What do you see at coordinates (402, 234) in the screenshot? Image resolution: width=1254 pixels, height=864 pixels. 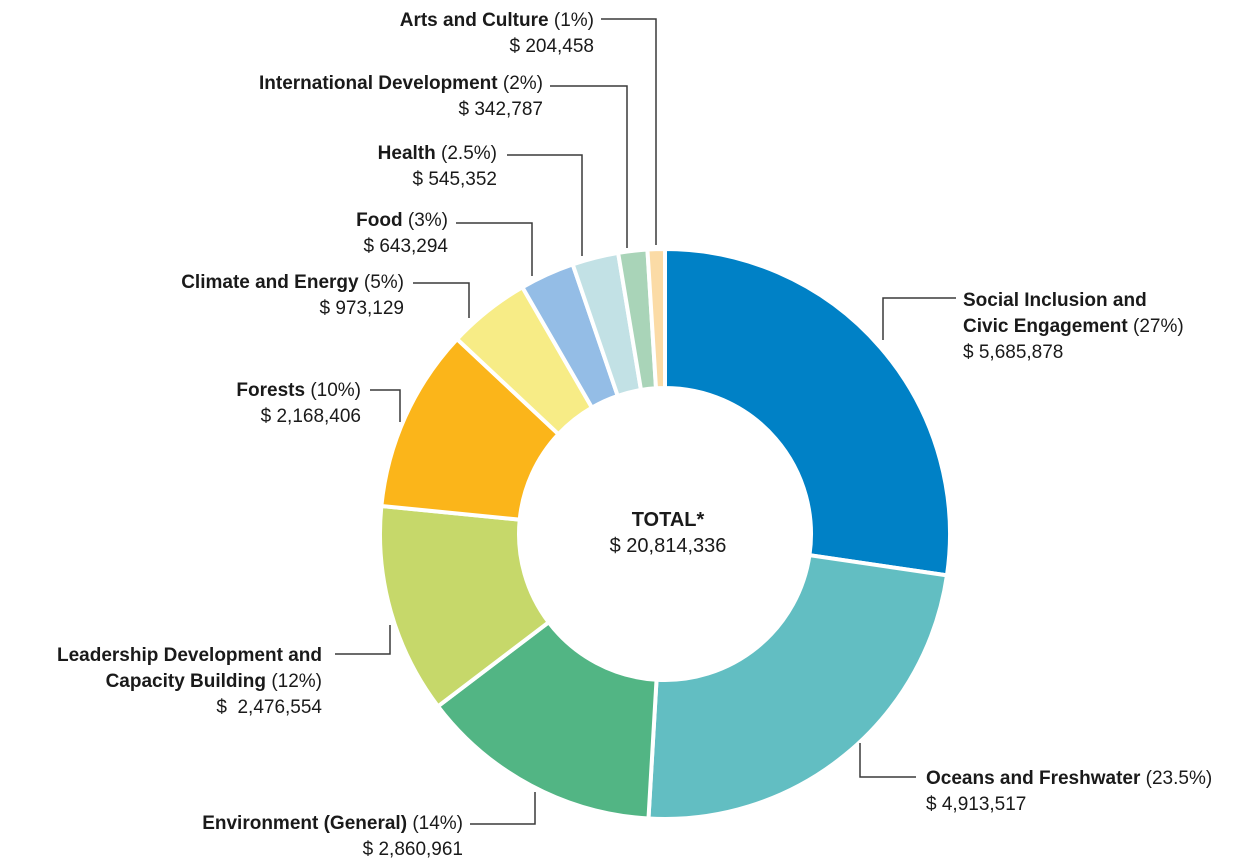 I see `slice-label-food: Food (3%) $ 643,294` at bounding box center [402, 234].